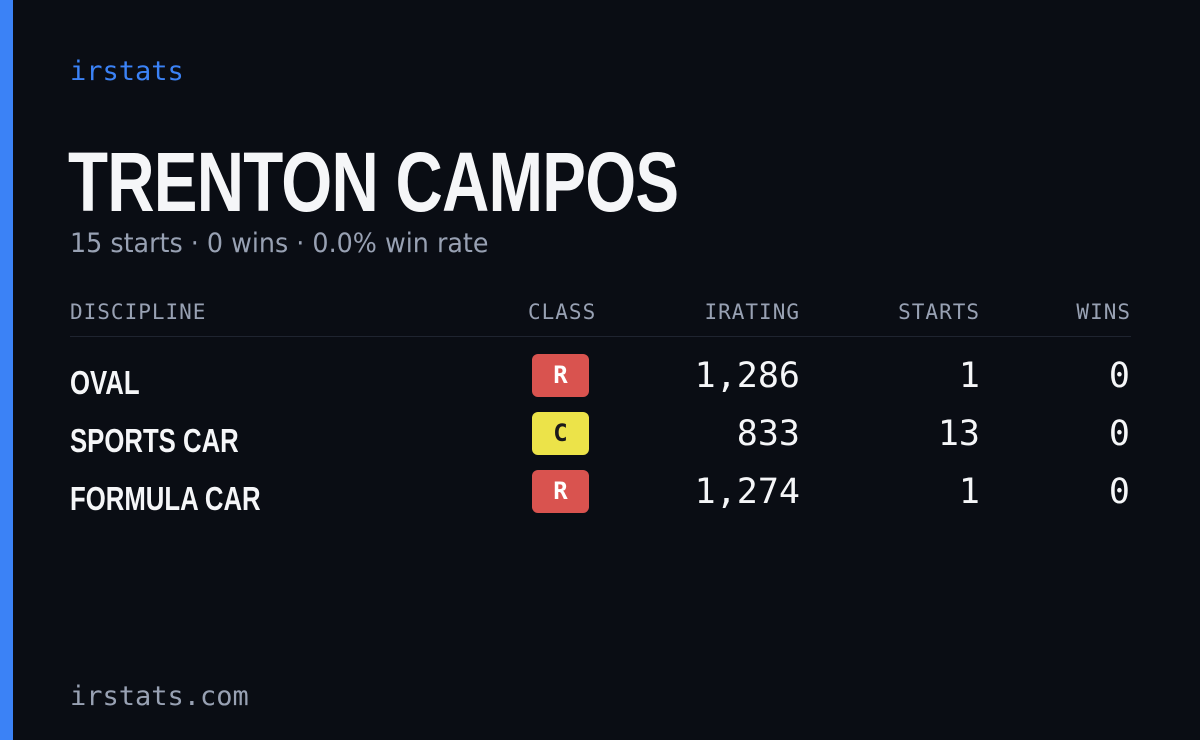 Image resolution: width=1200 pixels, height=740 pixels. Describe the element at coordinates (958, 434) in the screenshot. I see `starts-value: 13` at that location.